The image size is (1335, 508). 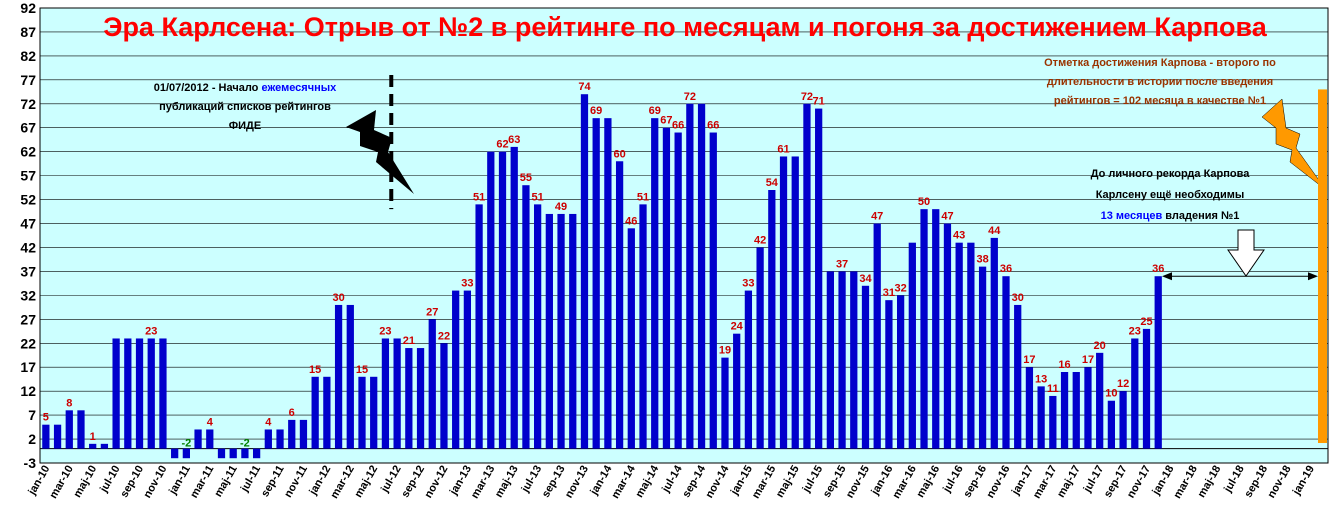 I want to click on data-label: 15, so click(x=315, y=370).